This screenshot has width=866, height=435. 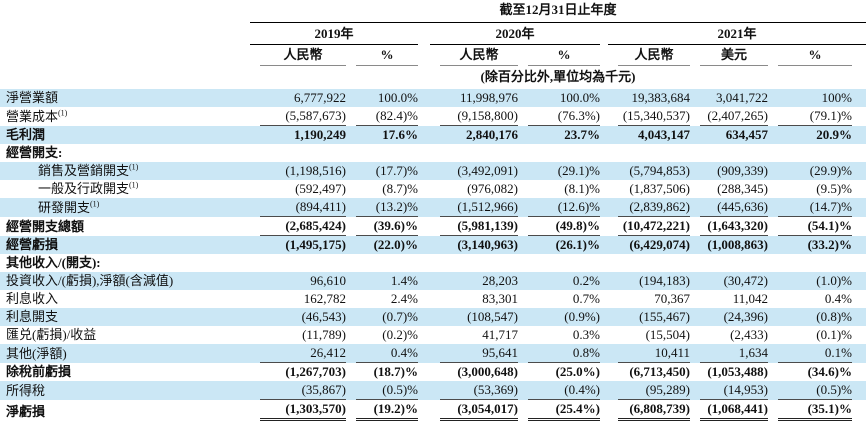 I want to click on row-label-text: 經營開支總額, so click(x=45, y=226).